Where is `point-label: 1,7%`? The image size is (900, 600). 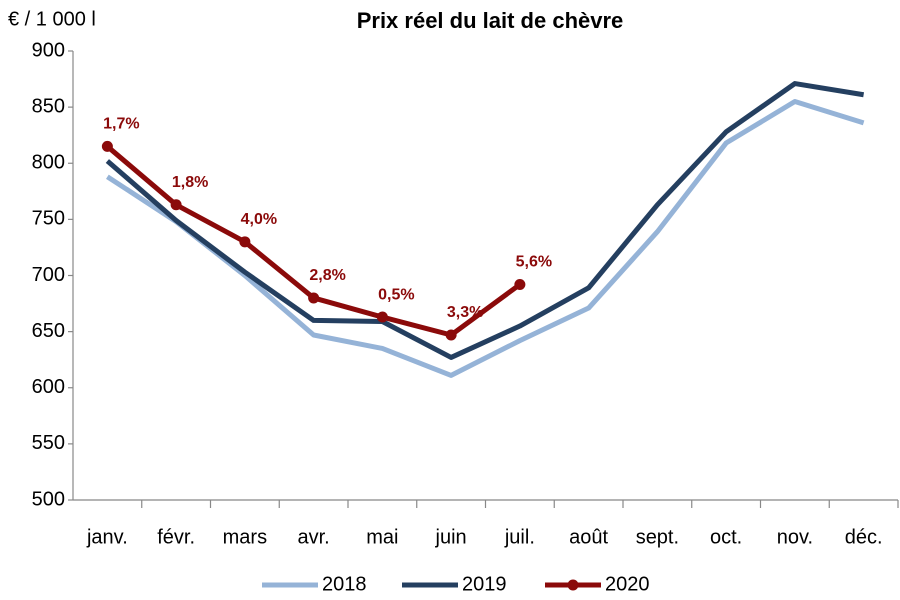 point-label: 1,7% is located at coordinates (121, 124).